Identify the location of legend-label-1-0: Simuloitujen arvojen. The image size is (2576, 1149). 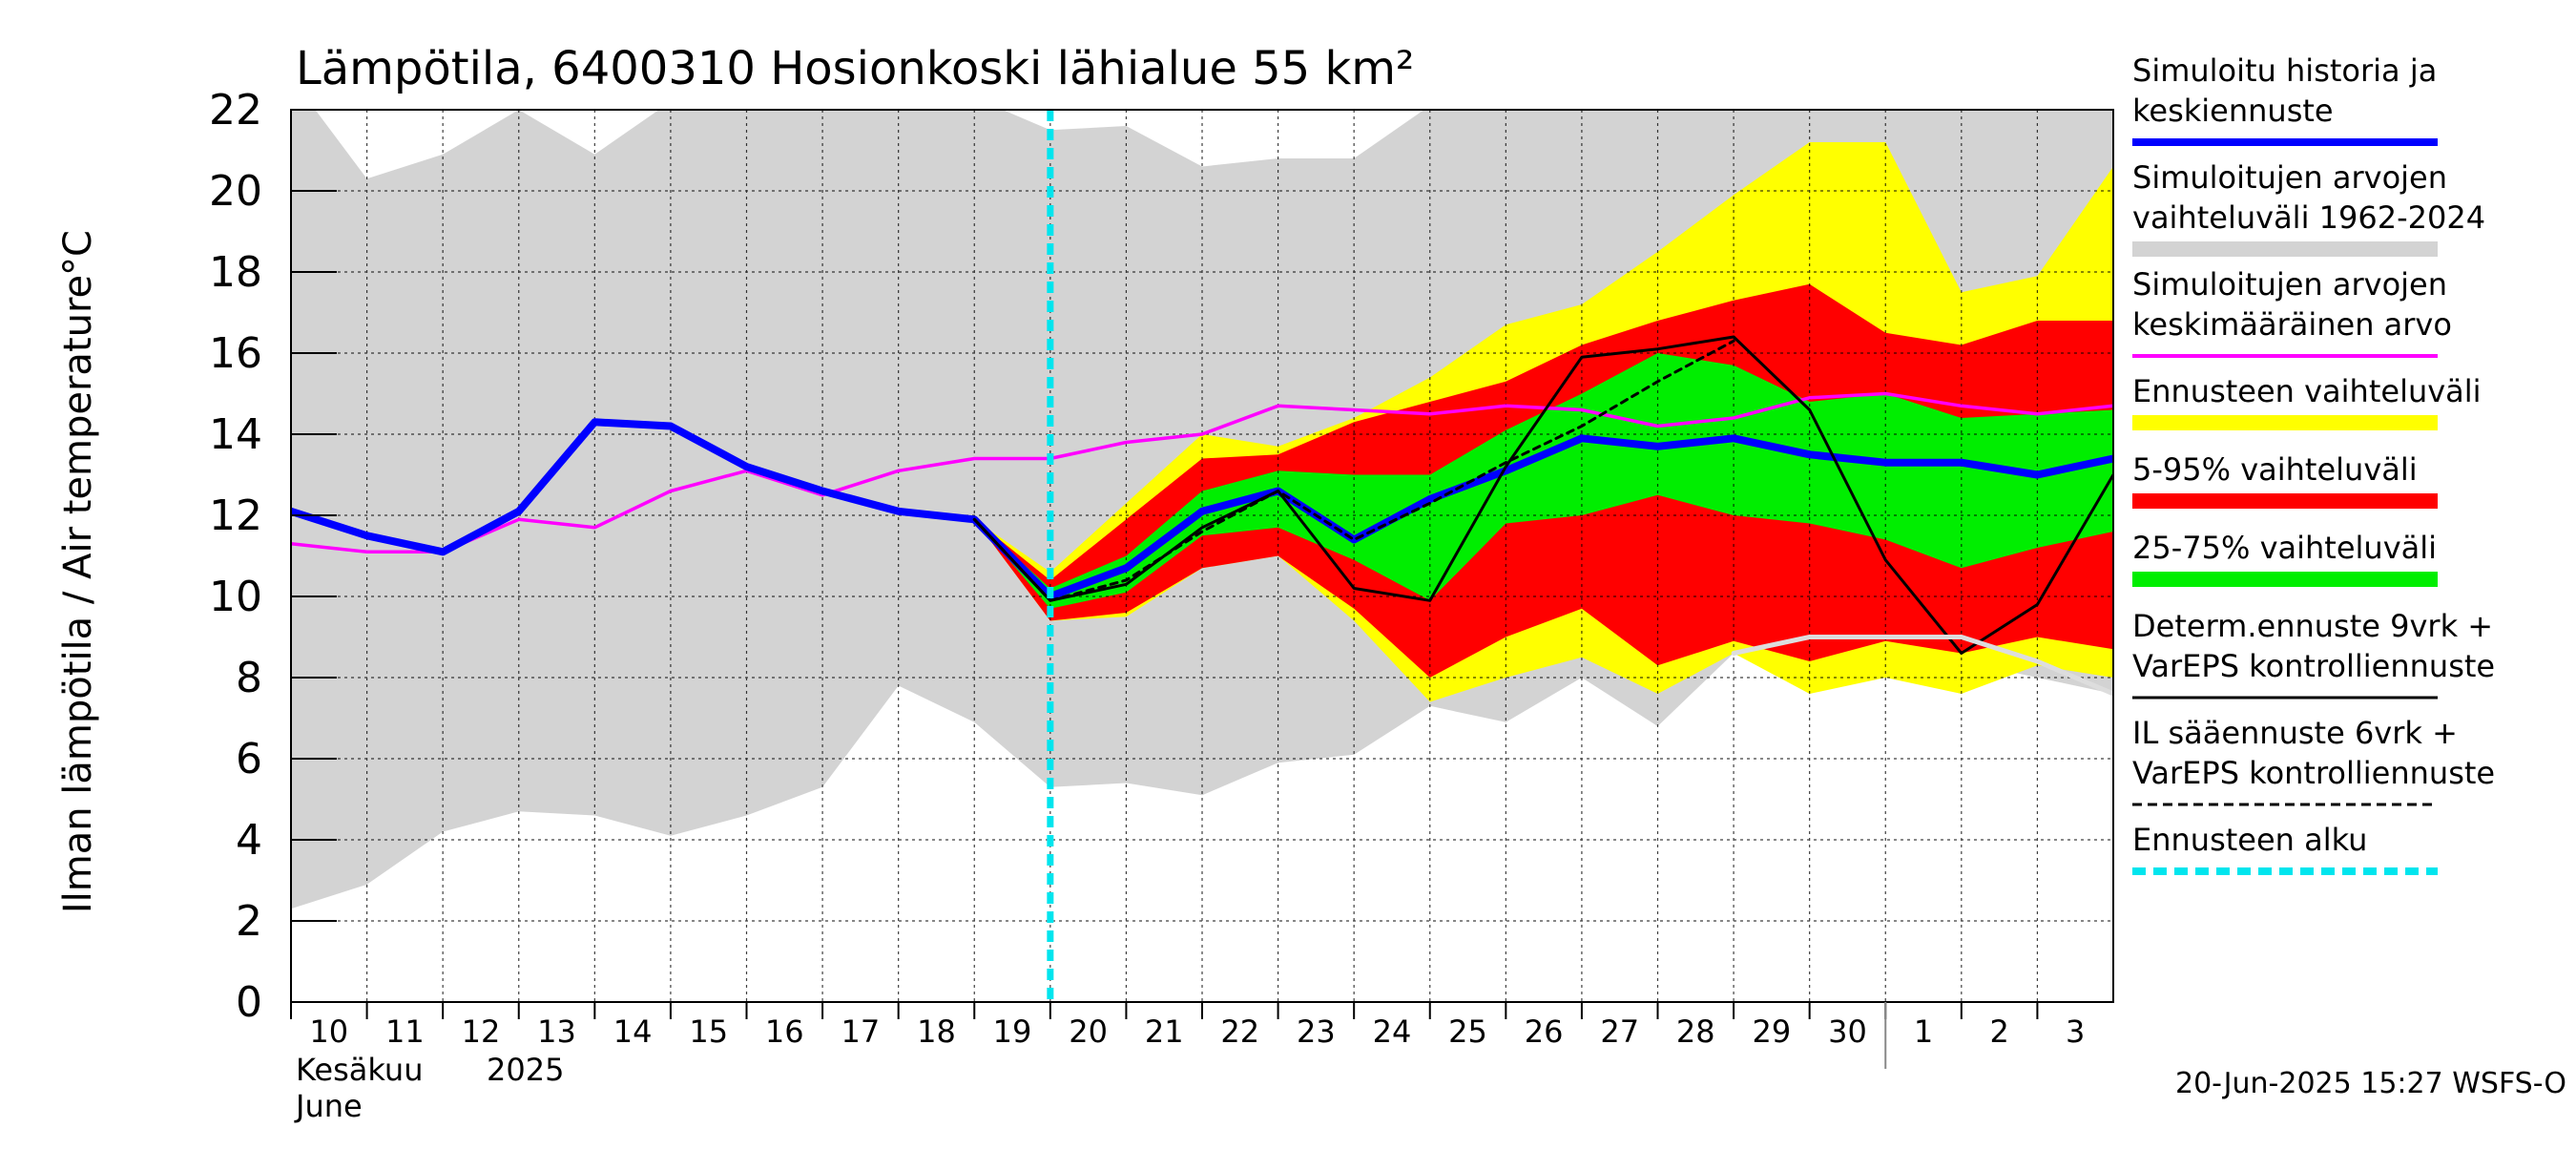
(2289, 177).